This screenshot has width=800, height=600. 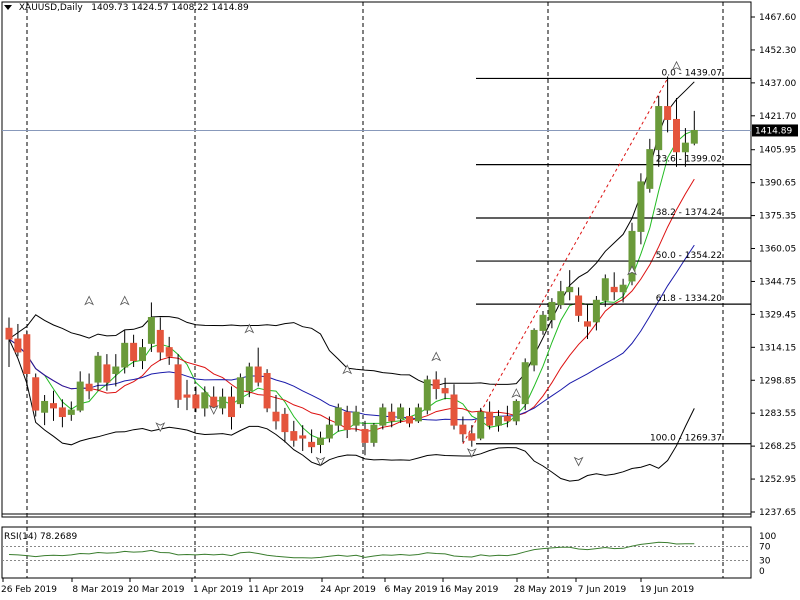 I want to click on y-tick-label: 1344.75, so click(x=777, y=282).